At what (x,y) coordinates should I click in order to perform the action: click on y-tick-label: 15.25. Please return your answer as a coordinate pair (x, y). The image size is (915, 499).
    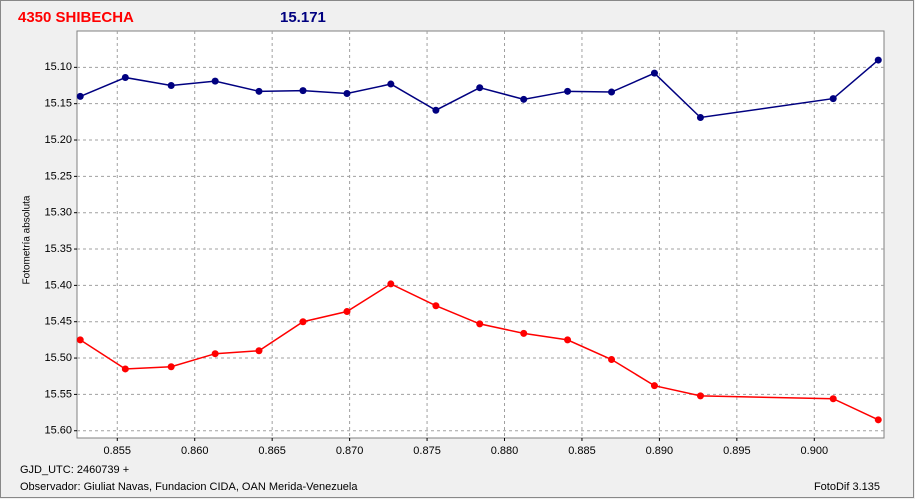
    Looking at the image, I should click on (58, 176).